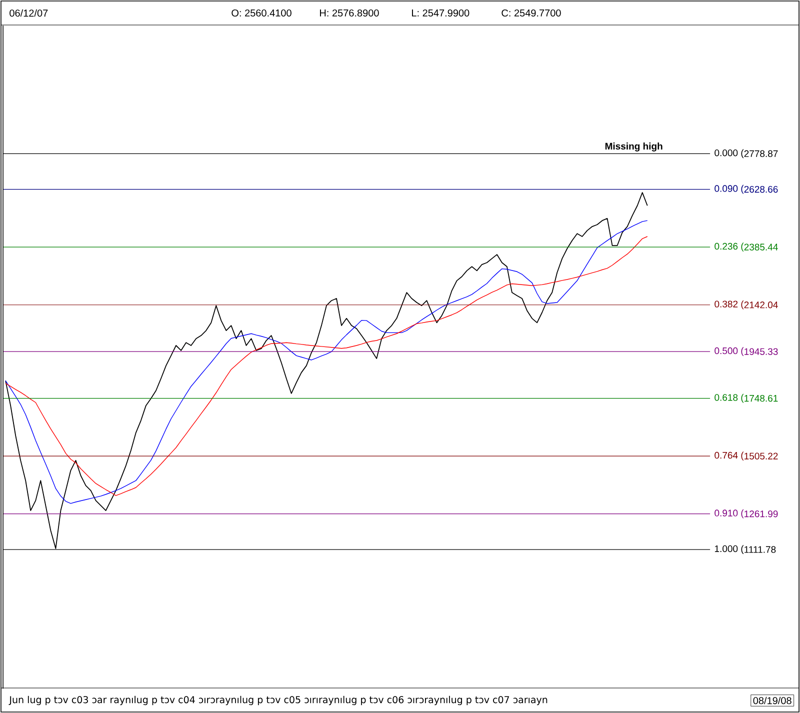 The width and height of the screenshot is (800, 713). I want to click on y-tick-label: 1505.22, so click(761, 456).